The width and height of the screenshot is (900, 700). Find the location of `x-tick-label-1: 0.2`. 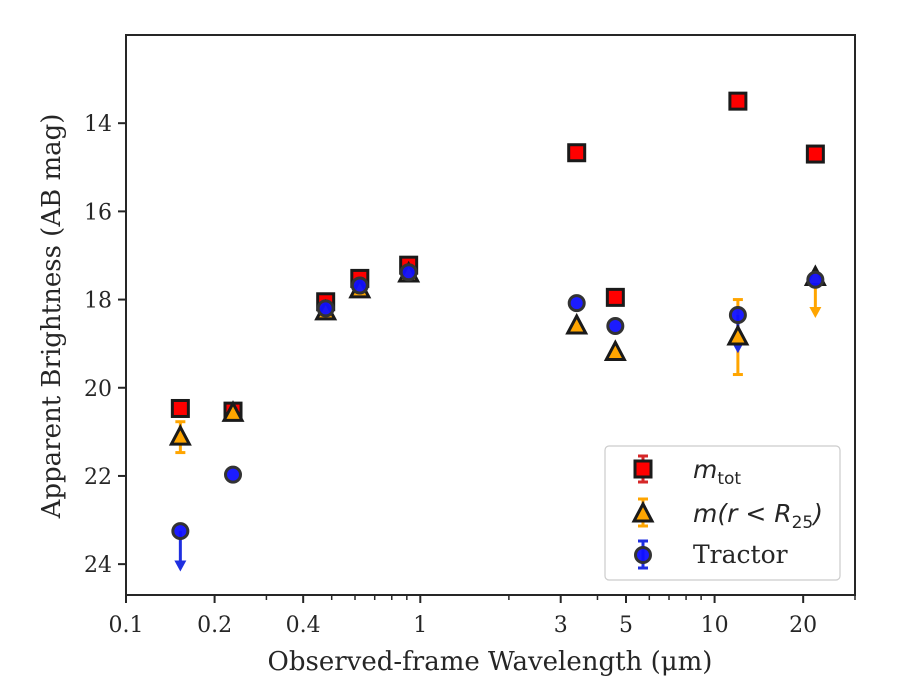

x-tick-label-1: 0.2 is located at coordinates (214, 625).